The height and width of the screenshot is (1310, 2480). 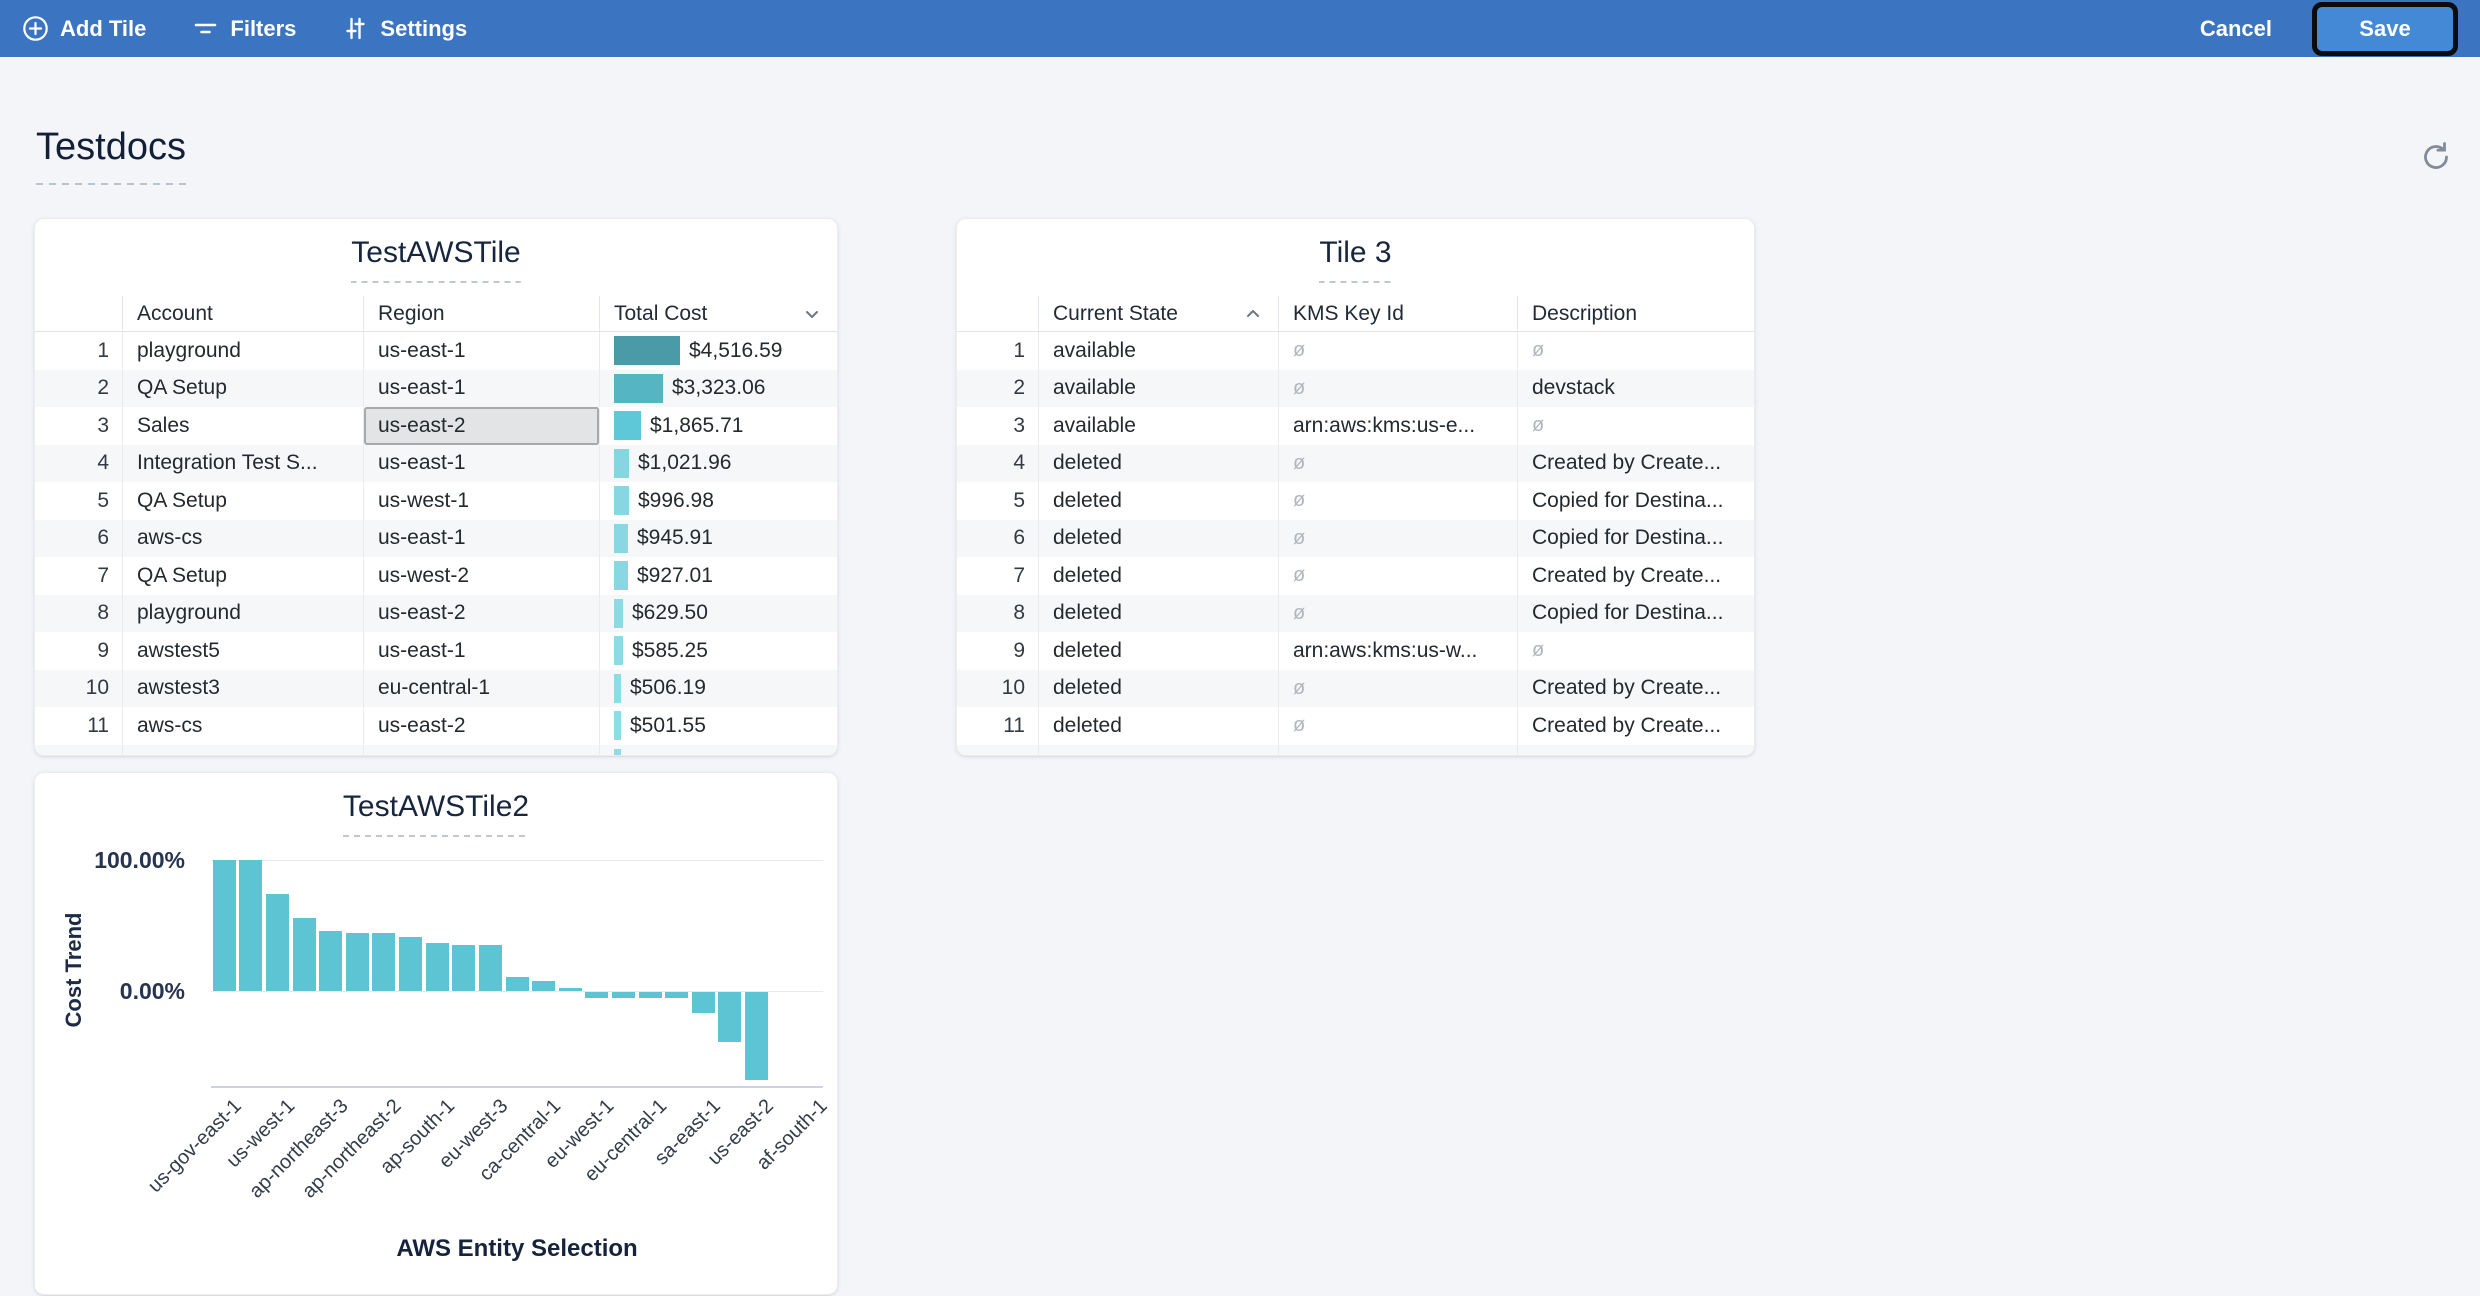 I want to click on chevron-down-icon, so click(x=812, y=314).